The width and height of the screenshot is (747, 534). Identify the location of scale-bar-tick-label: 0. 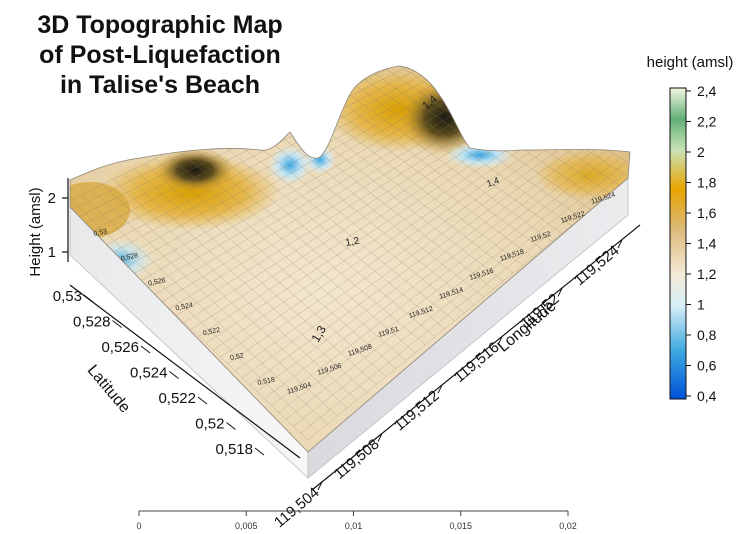
(138, 526).